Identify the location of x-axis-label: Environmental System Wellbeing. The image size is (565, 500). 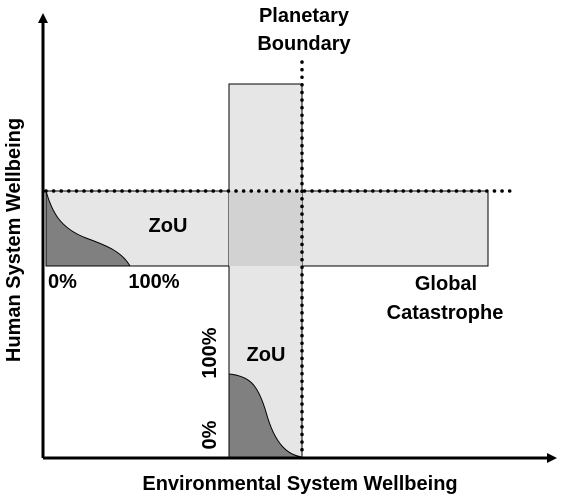
(299, 484).